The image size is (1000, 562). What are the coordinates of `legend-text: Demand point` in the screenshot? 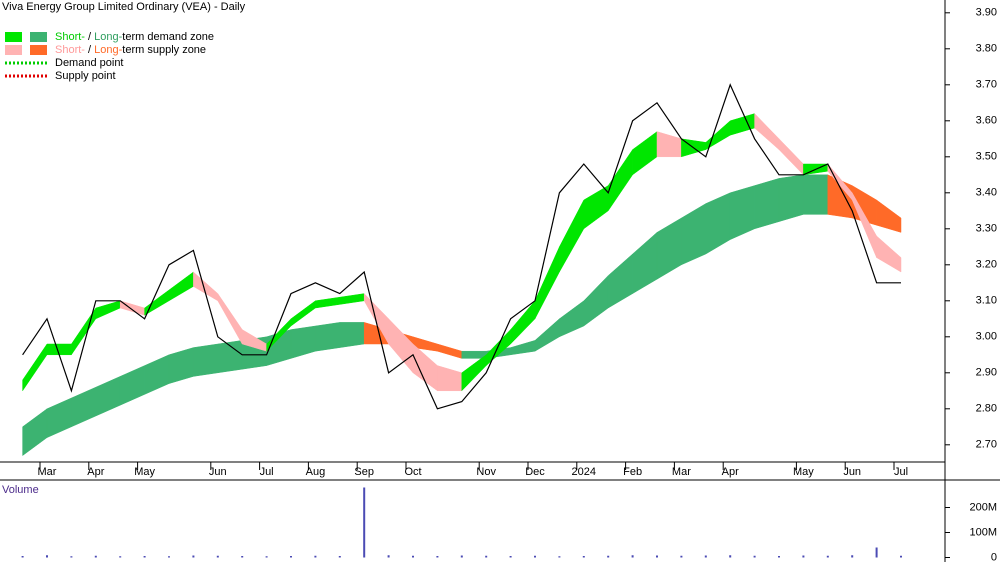 It's located at (89, 63).